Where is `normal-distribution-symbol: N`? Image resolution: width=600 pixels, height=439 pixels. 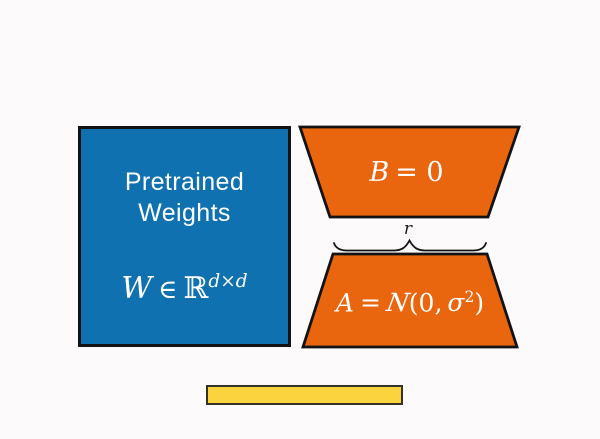 normal-distribution-symbol: N is located at coordinates (398, 303).